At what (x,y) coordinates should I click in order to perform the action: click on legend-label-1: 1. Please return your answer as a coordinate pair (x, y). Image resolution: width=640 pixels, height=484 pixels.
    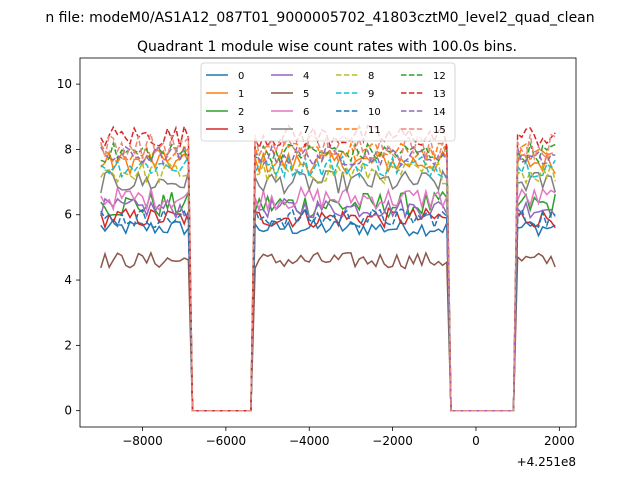
    Looking at the image, I should click on (241, 94).